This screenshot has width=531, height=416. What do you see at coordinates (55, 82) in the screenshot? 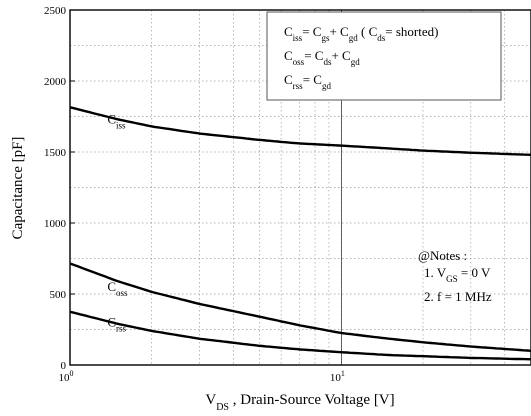
I see `y-tick-label: 2000` at bounding box center [55, 82].